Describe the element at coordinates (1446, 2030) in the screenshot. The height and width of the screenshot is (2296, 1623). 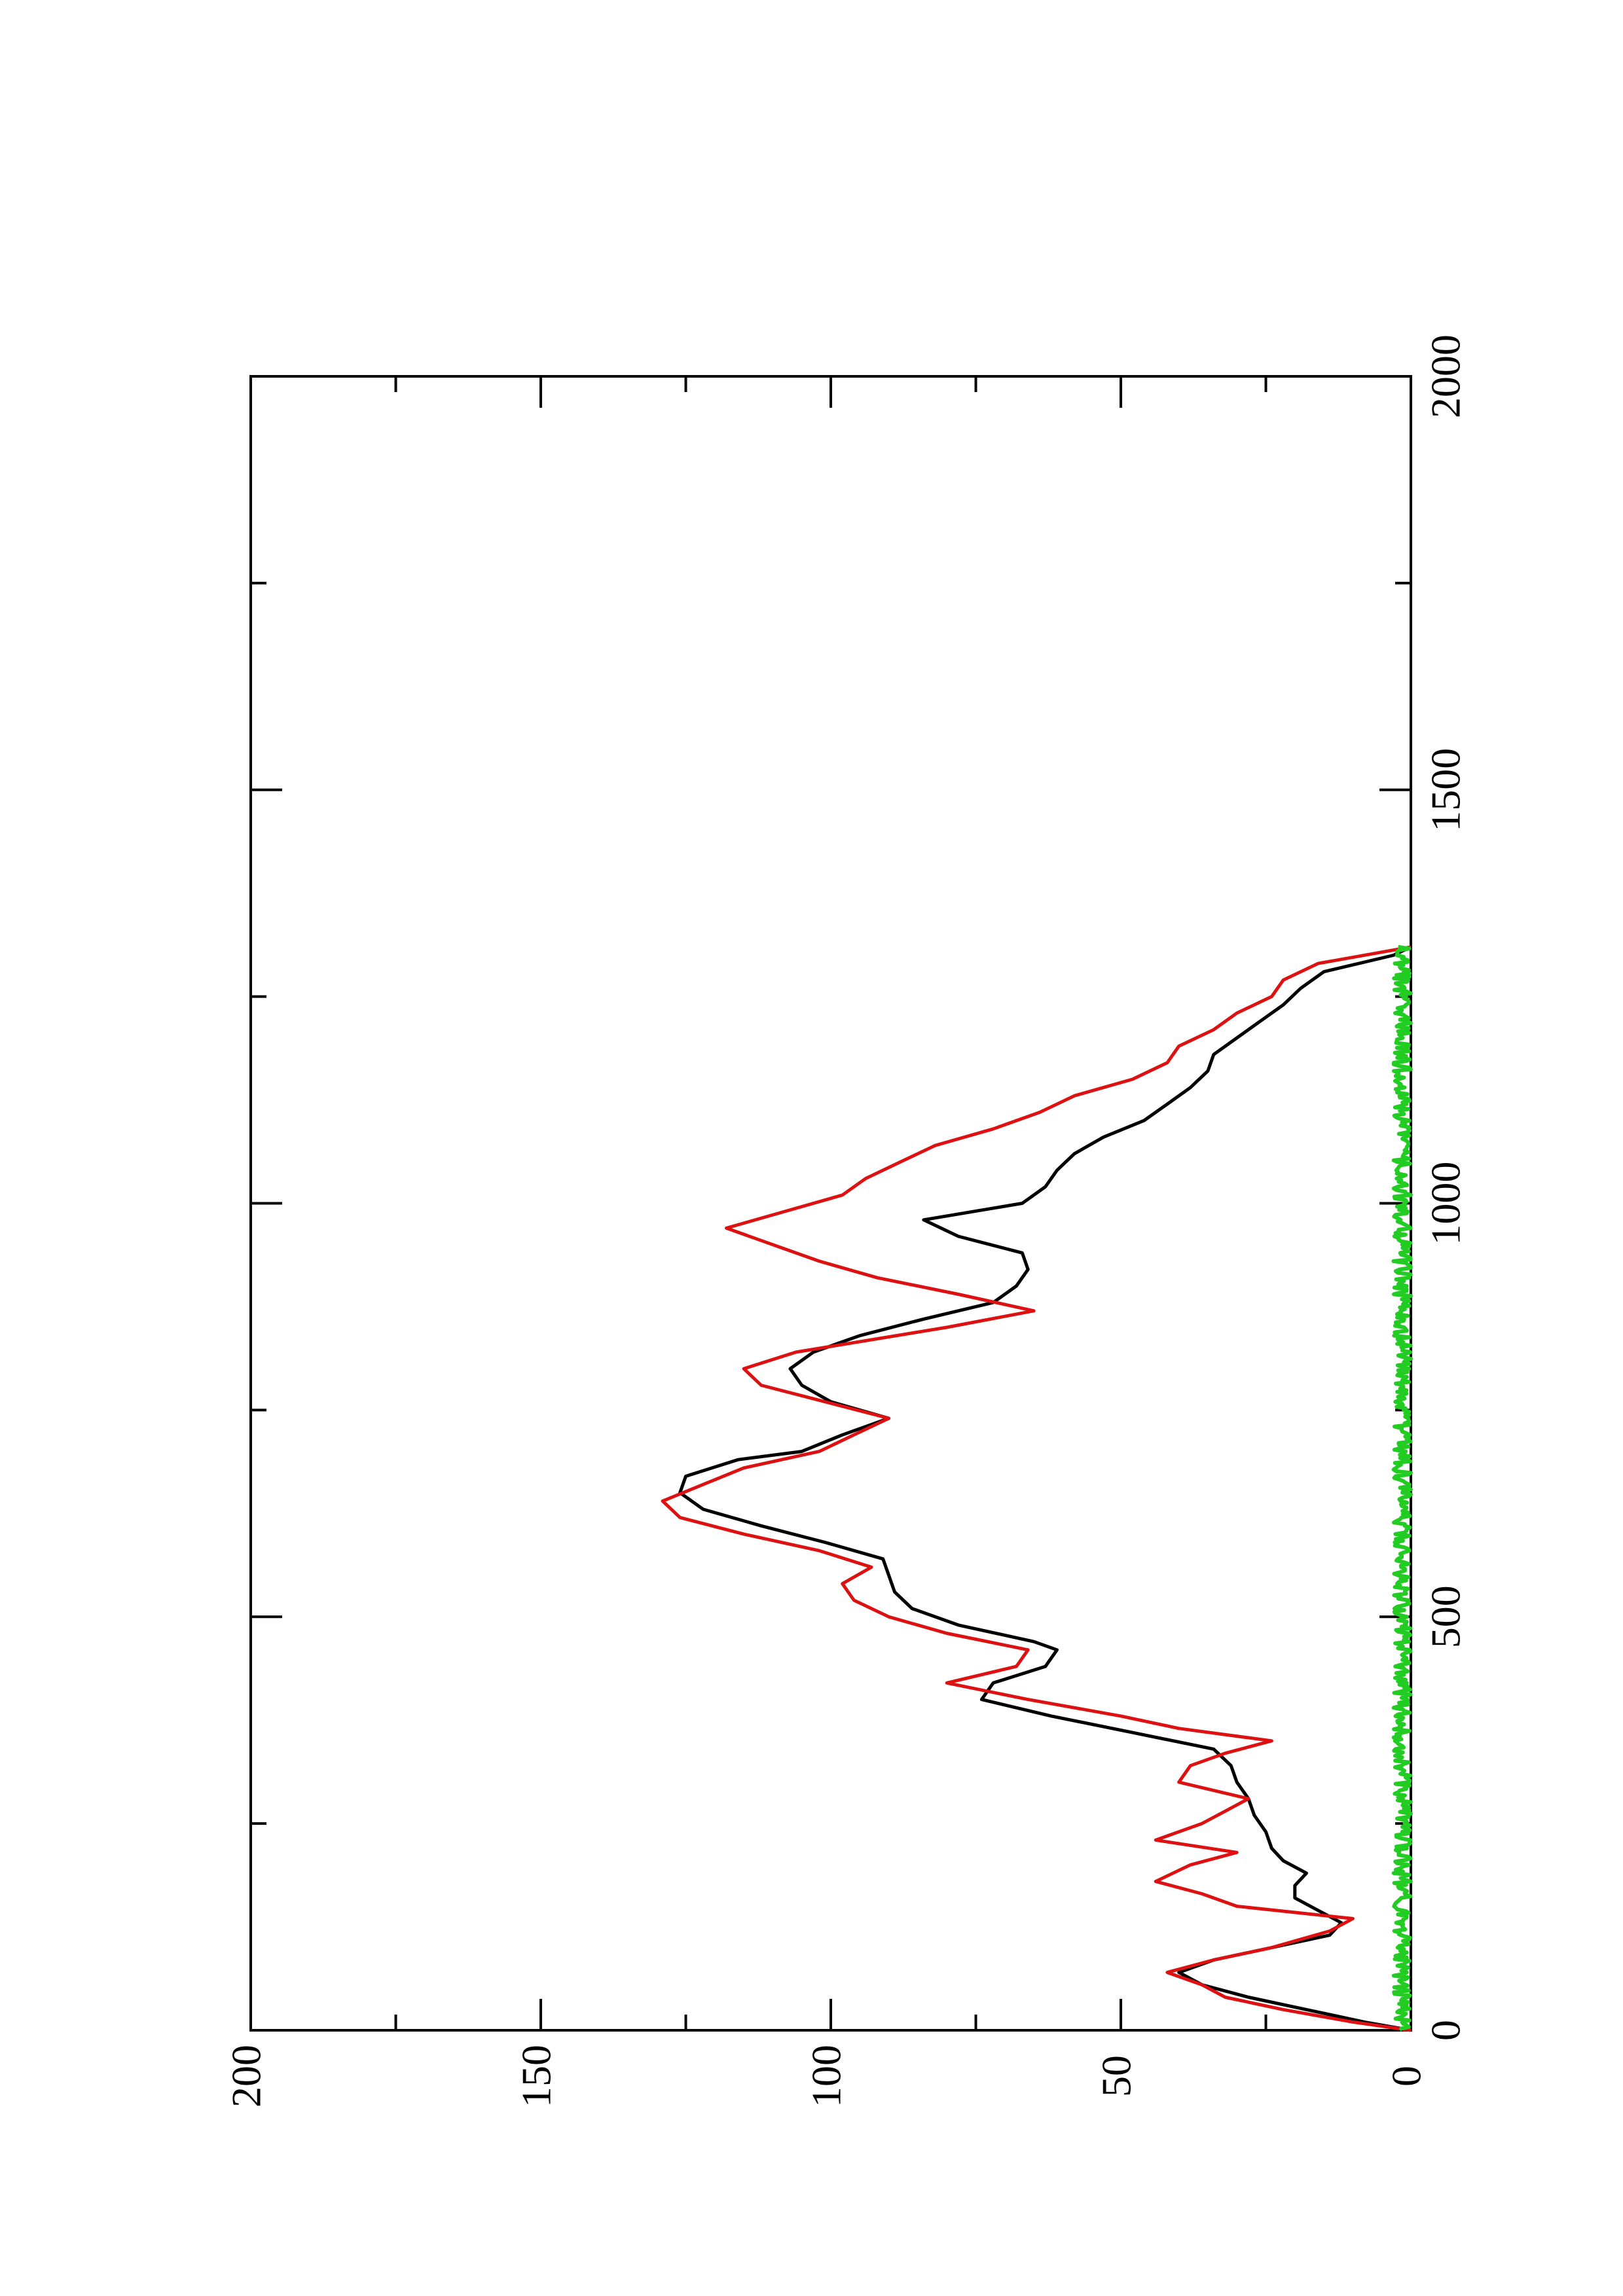
I see `x-tick-label: 0` at that location.